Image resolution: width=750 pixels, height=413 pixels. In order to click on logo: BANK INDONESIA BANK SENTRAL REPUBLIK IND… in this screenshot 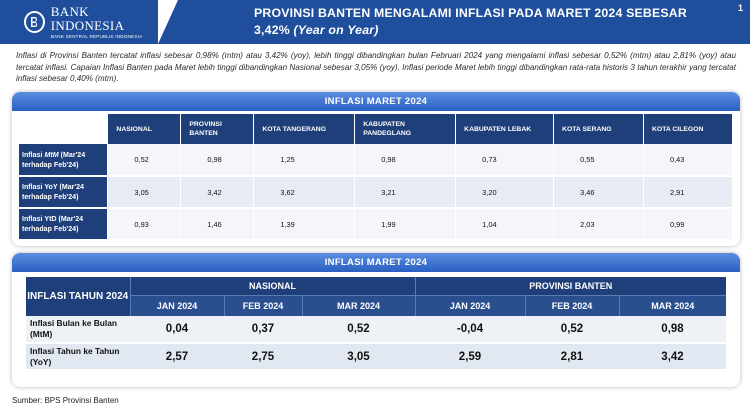, I will do `click(89, 22)`.